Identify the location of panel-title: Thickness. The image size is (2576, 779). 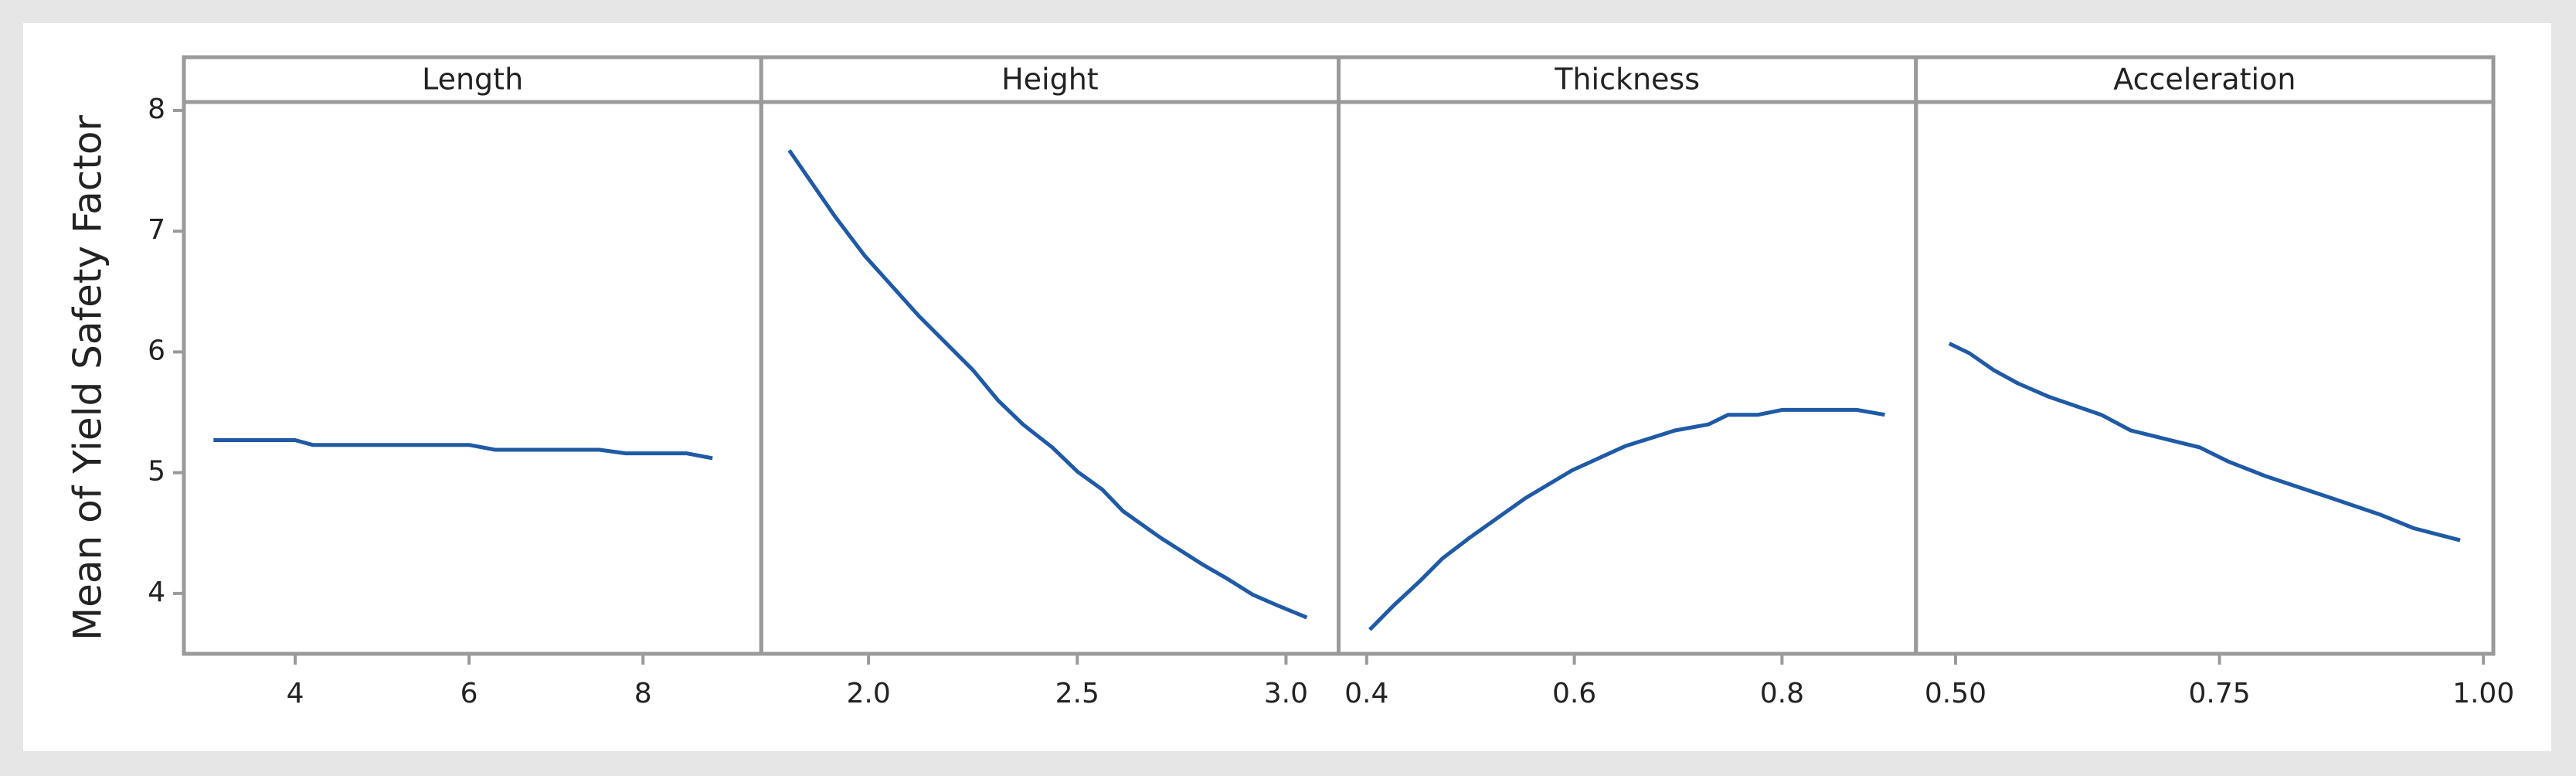
(1627, 80).